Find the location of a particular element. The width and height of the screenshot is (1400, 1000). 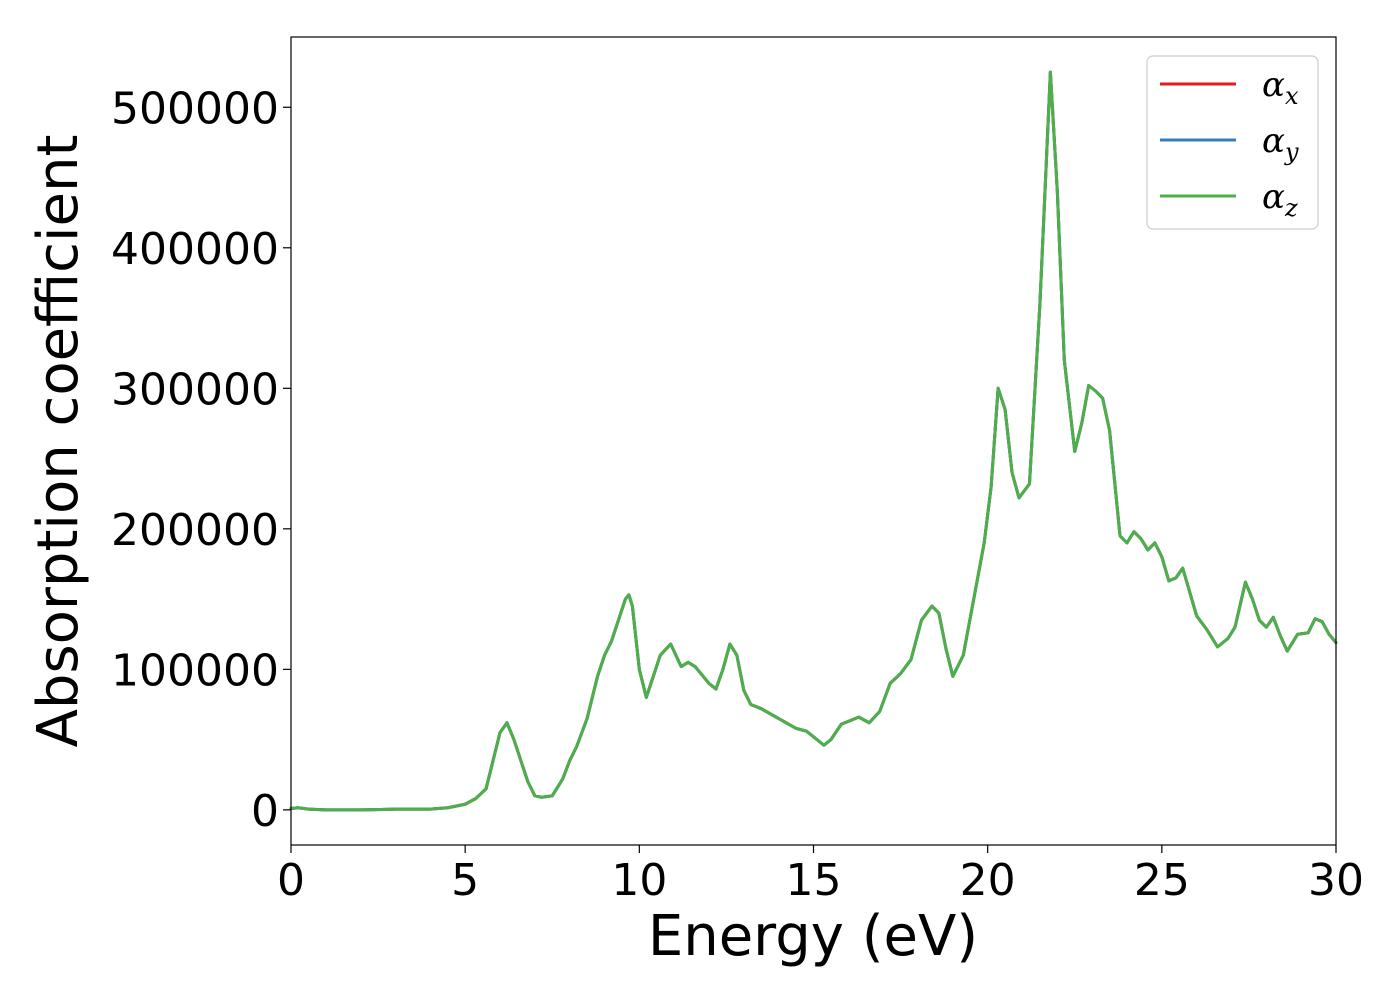

x-tick-label: 20 is located at coordinates (988, 880).